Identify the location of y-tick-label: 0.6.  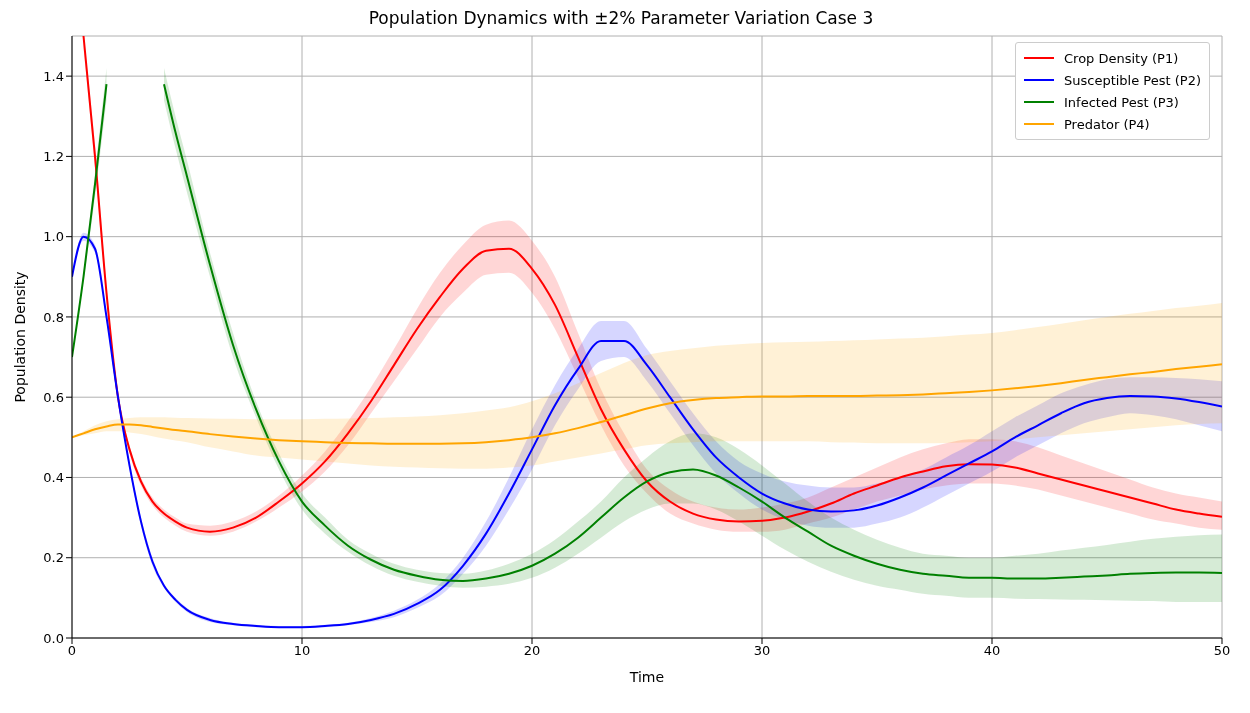
(53, 397).